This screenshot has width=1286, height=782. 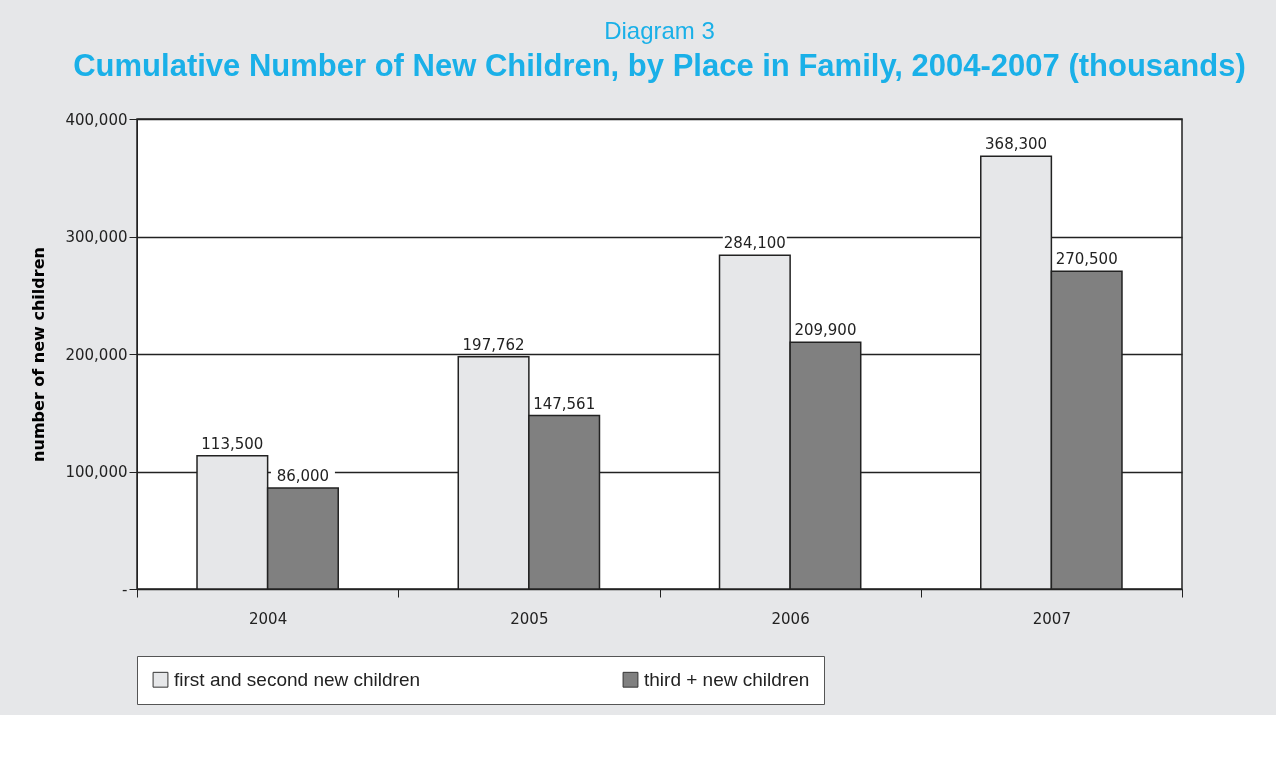 What do you see at coordinates (232, 443) in the screenshot?
I see `data-label: 113,500` at bounding box center [232, 443].